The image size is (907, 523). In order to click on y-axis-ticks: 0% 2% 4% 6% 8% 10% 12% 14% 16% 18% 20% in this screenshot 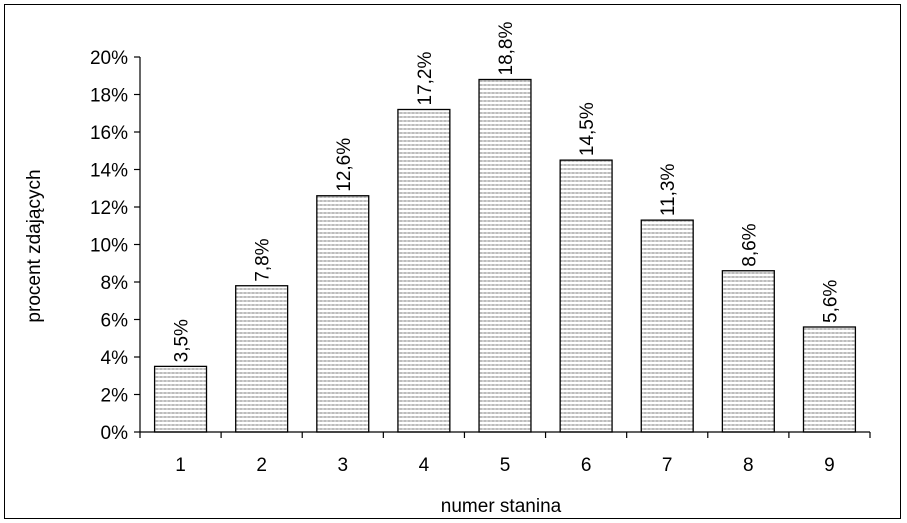, I will do `click(115, 246)`.